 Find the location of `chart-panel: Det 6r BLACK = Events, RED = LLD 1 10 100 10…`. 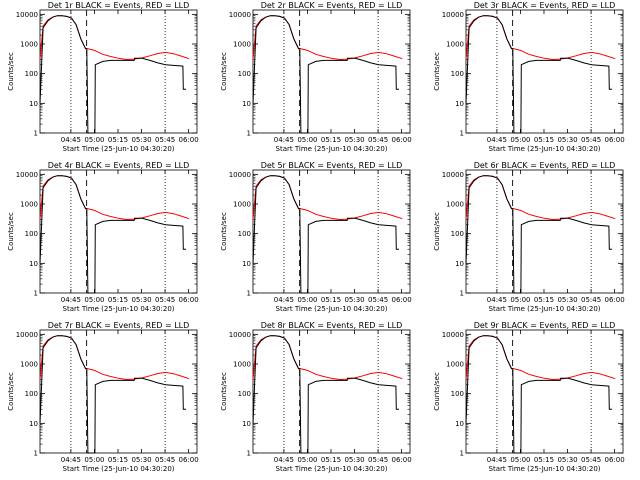

chart-panel: Det 6r BLACK = Events, RED = LLD 1 10 100 10… is located at coordinates (532, 240).